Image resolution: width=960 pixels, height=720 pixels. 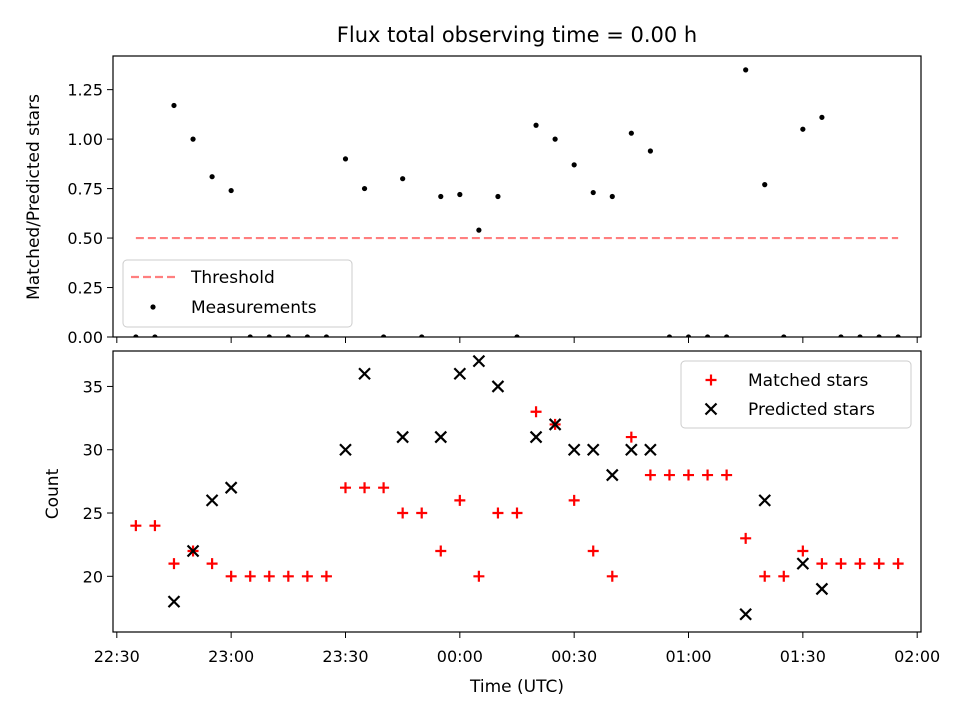 What do you see at coordinates (232, 278) in the screenshot?
I see `legend-threshold-label: Threshold` at bounding box center [232, 278].